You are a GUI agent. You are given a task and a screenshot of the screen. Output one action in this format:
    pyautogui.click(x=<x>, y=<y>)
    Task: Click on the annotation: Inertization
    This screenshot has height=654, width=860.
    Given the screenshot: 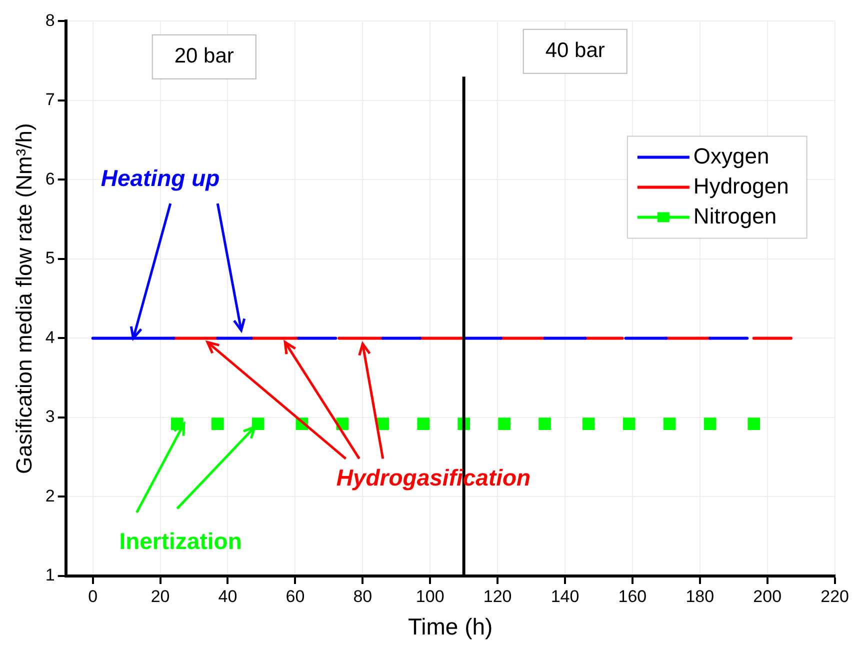 What is the action you would take?
    pyautogui.click(x=180, y=541)
    